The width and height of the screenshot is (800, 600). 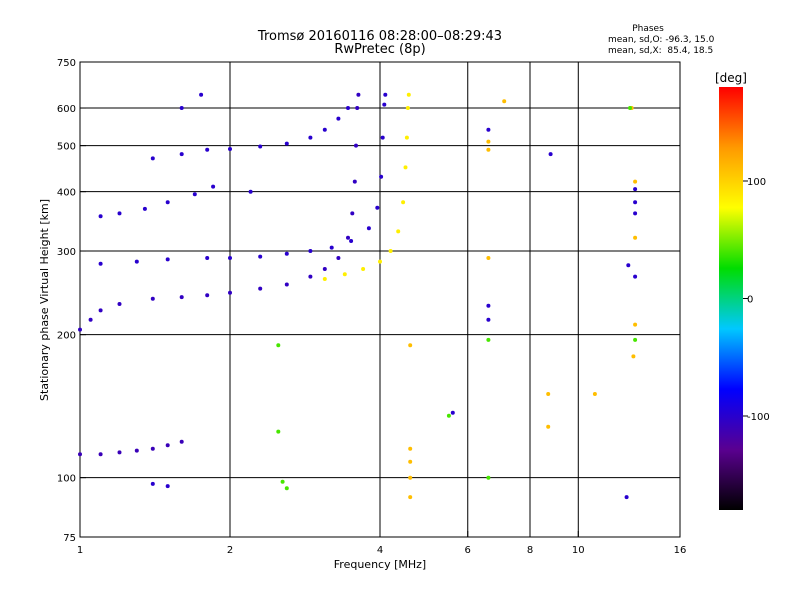 What do you see at coordinates (380, 550) in the screenshot?
I see `x-tick-label: 4` at bounding box center [380, 550].